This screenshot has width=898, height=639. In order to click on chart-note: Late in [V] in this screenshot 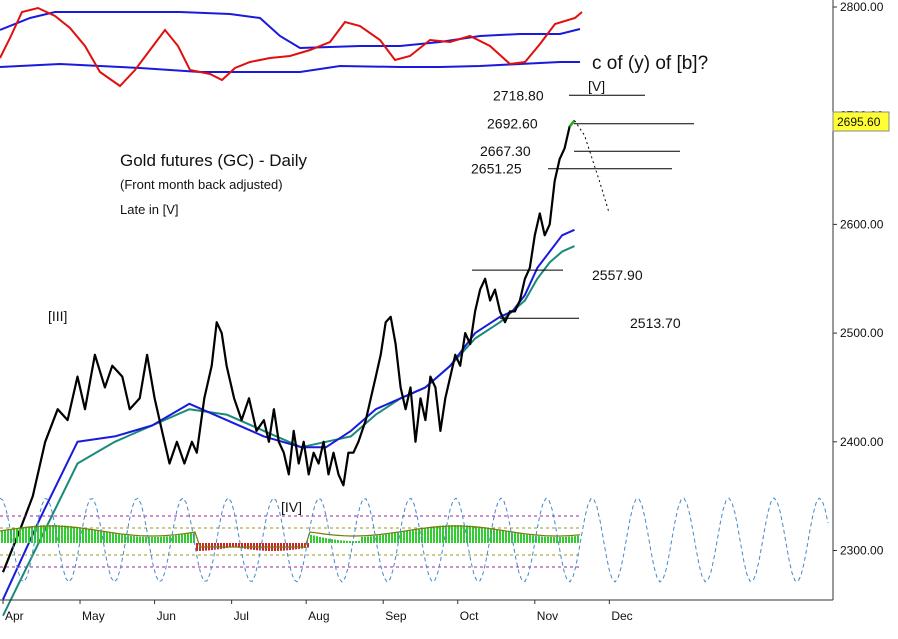, I will do `click(149, 209)`.